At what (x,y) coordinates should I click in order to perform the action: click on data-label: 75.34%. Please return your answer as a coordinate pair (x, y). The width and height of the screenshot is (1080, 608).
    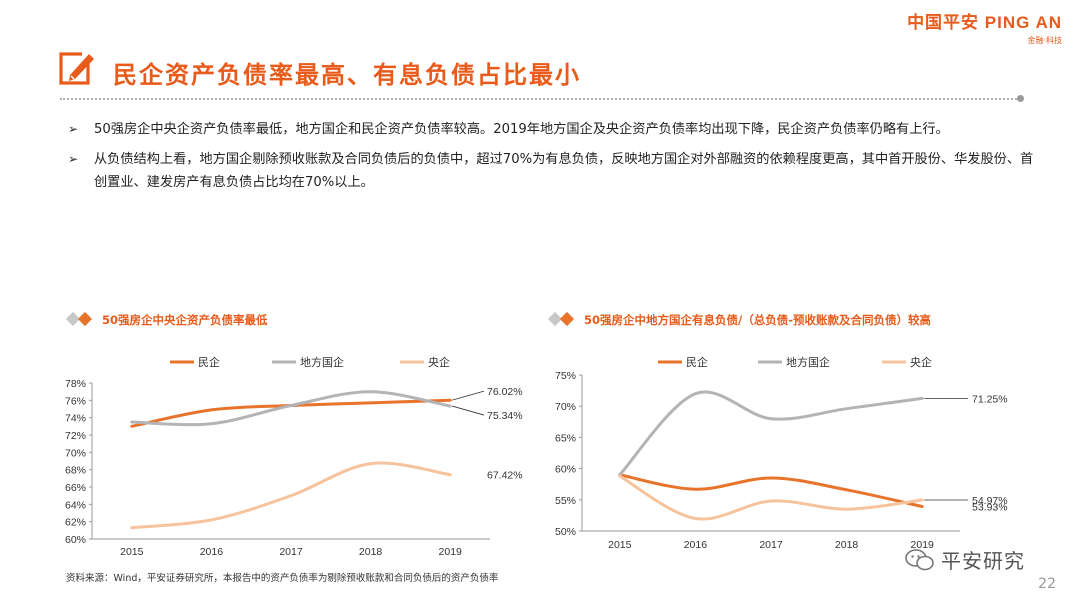
    Looking at the image, I should click on (505, 416).